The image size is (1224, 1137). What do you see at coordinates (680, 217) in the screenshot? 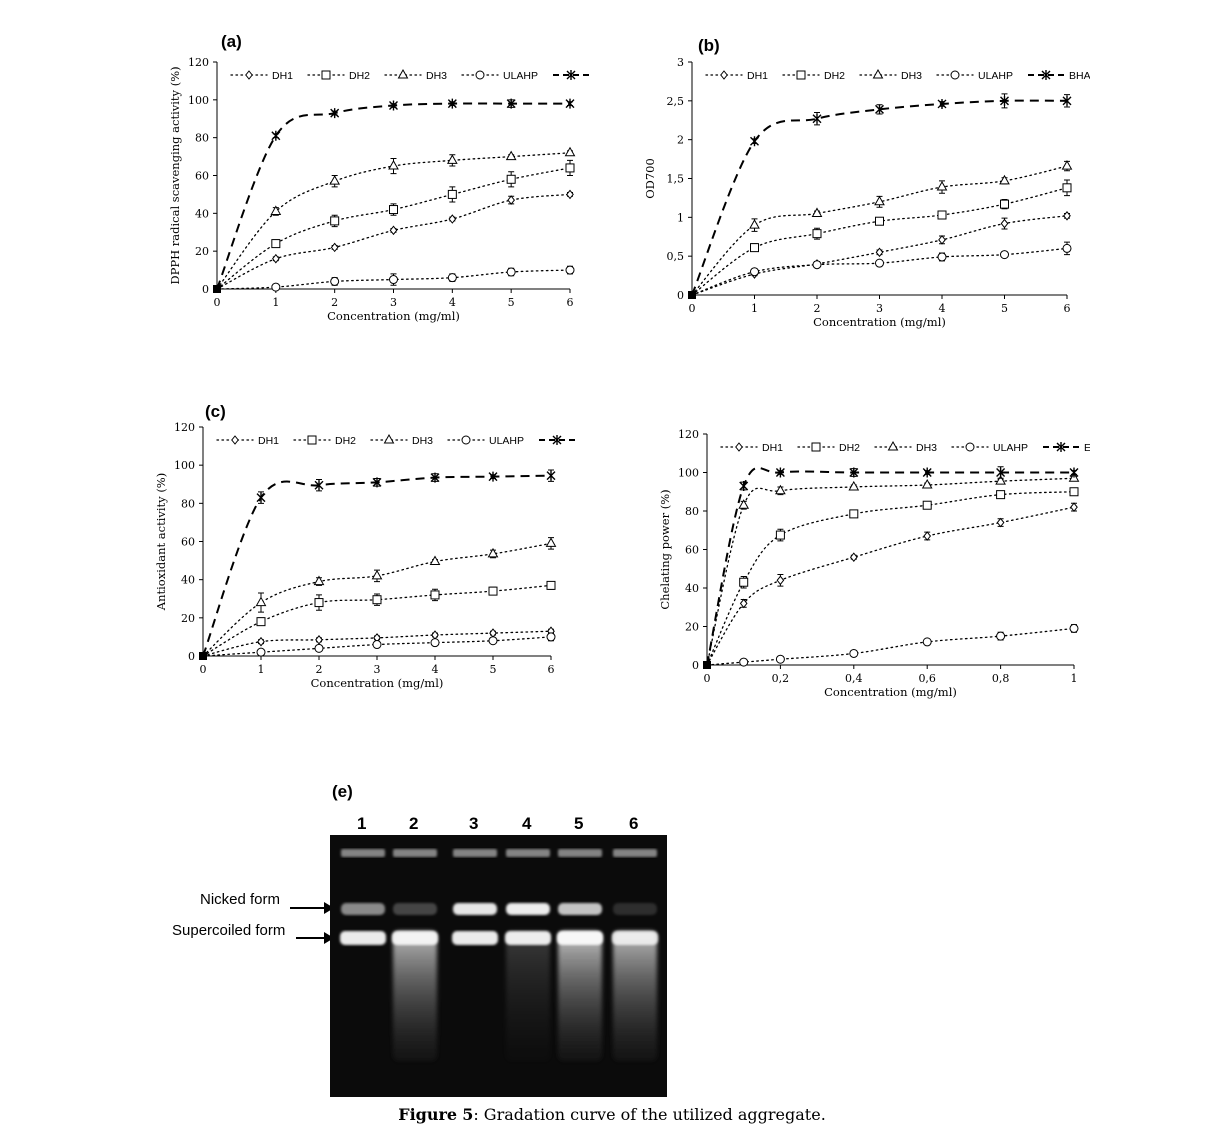
I see `y-tick-label: 1` at bounding box center [680, 217].